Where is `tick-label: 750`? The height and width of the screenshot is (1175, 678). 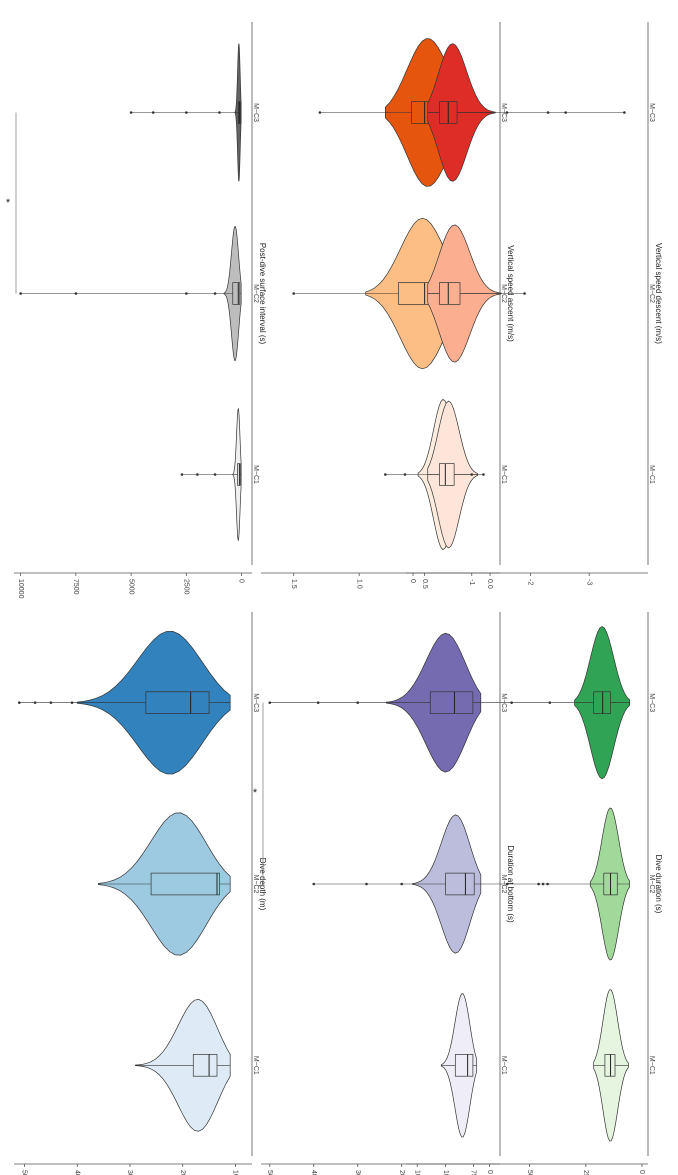 tick-label: 750 is located at coordinates (473, 1172).